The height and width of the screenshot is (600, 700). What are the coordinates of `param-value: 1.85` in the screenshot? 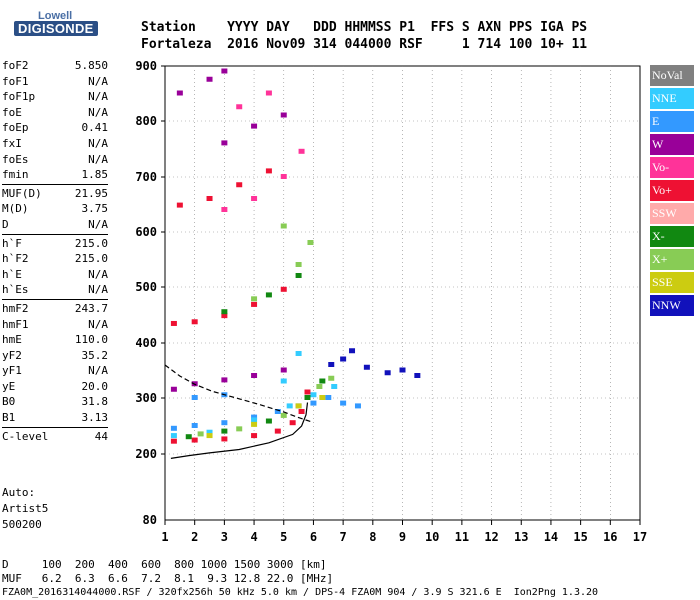 It's located at (95, 175).